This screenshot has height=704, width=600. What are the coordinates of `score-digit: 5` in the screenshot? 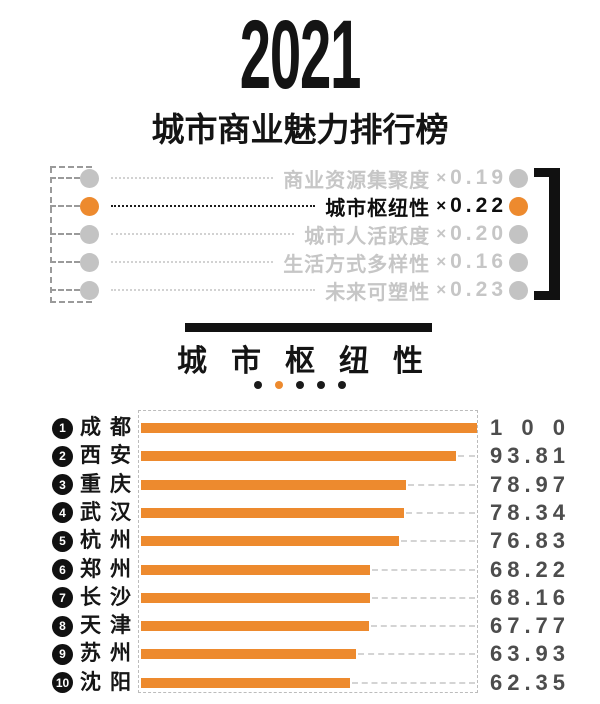 It's located at (558, 682).